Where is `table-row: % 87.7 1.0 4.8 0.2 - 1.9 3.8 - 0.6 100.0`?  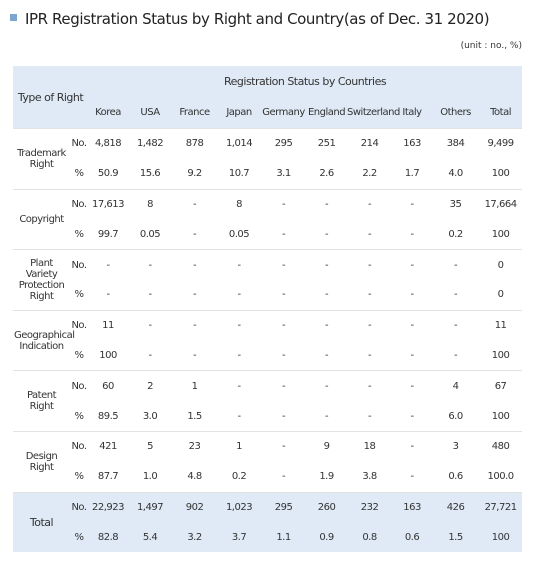 table-row: % 87.7 1.0 4.8 0.2 - 1.9 3.8 - 0.6 100.0 is located at coordinates (267, 477).